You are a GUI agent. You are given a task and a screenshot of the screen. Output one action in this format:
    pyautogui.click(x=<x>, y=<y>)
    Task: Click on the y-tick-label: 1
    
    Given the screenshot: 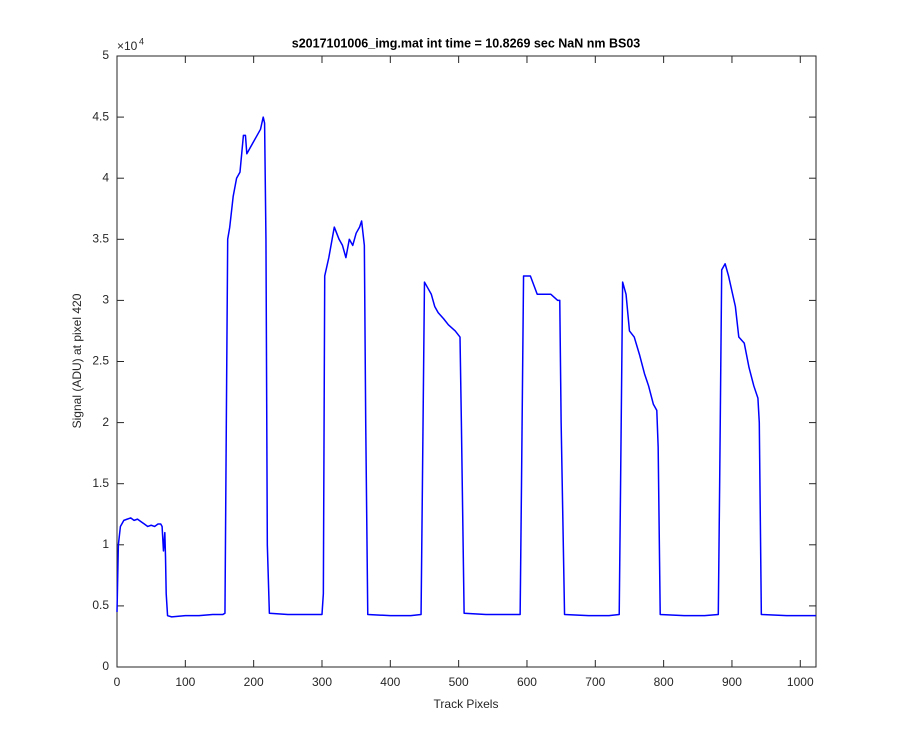 What is the action you would take?
    pyautogui.click(x=105, y=544)
    